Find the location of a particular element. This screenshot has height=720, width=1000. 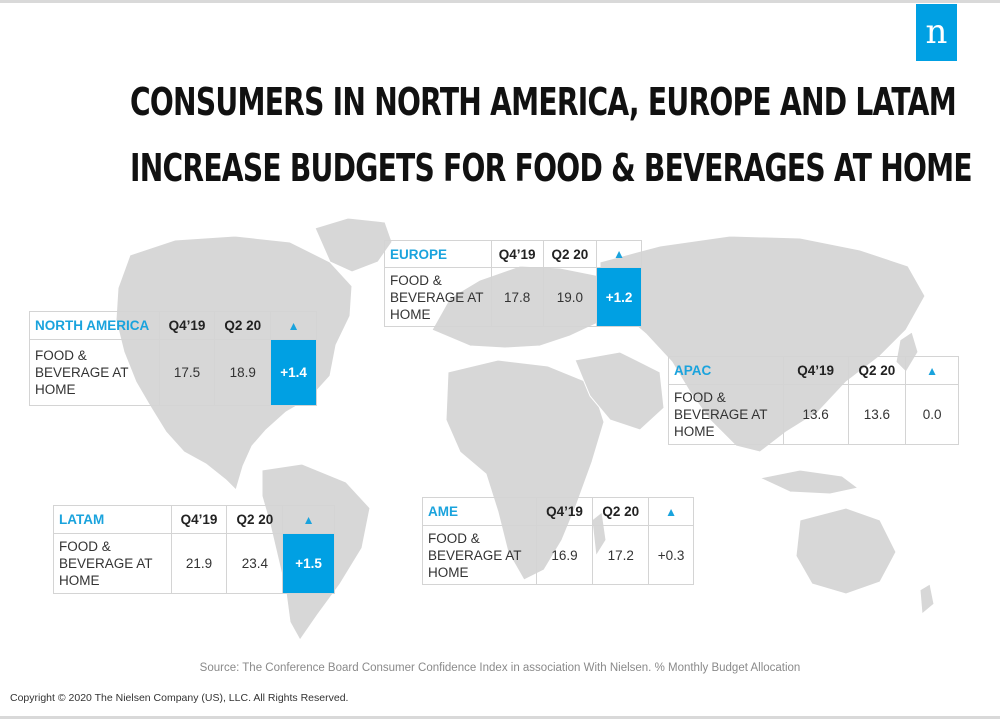

top-divider is located at coordinates (500, 1).